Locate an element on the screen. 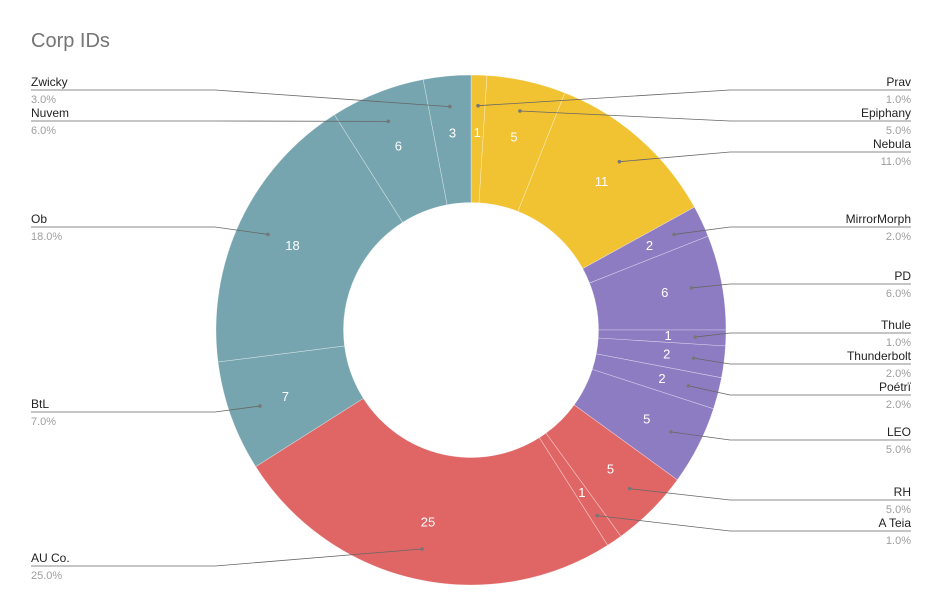 This screenshot has height=616, width=942. callout-dot-nebula is located at coordinates (619, 161).